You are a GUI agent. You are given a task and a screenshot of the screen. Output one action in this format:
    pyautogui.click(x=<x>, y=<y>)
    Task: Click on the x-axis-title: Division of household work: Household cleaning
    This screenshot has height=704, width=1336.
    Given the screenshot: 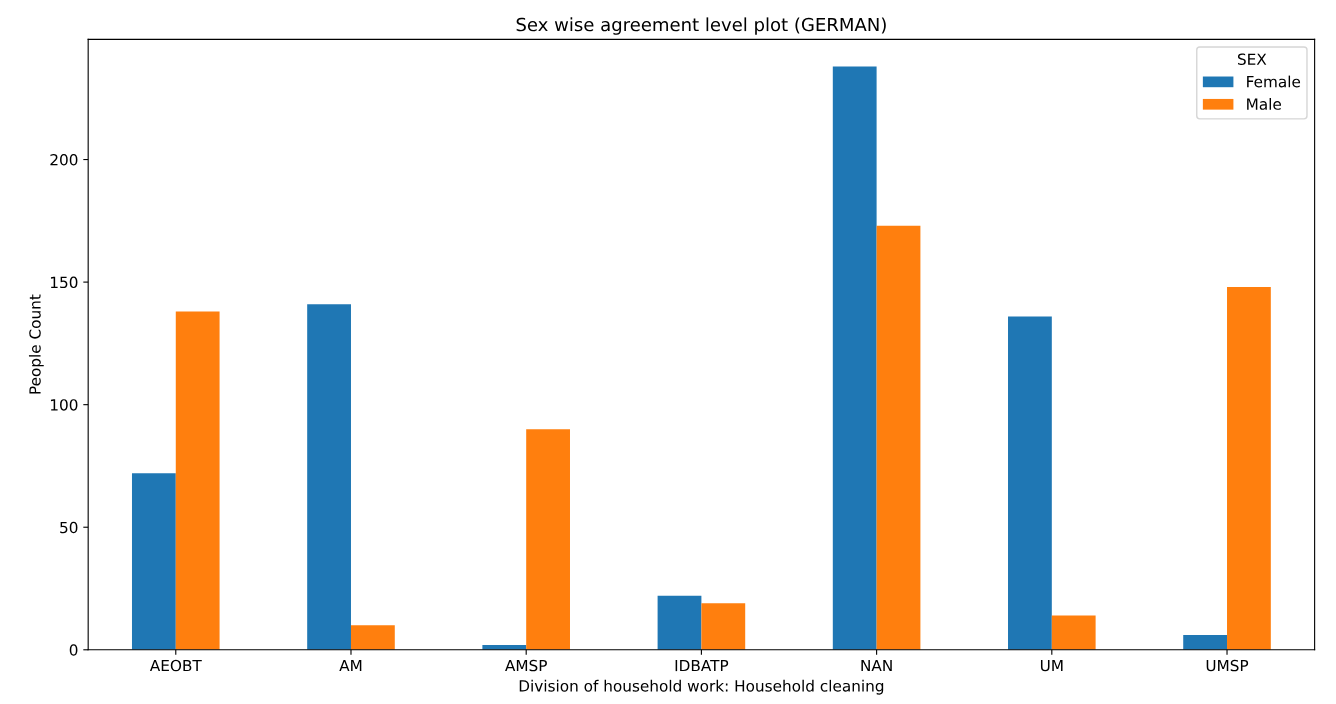 What is the action you would take?
    pyautogui.click(x=701, y=687)
    